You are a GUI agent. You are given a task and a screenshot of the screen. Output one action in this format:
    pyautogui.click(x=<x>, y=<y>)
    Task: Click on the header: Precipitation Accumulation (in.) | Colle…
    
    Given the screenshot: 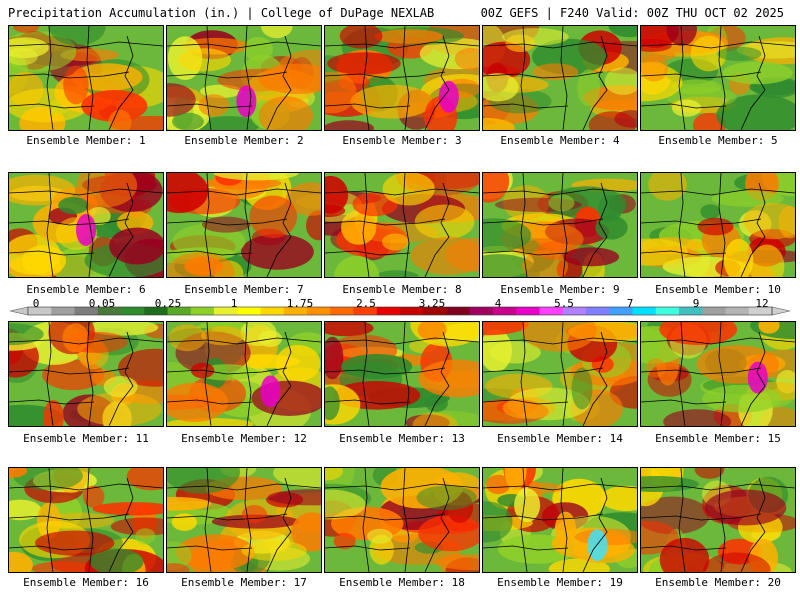 What is the action you would take?
    pyautogui.click(x=400, y=12)
    